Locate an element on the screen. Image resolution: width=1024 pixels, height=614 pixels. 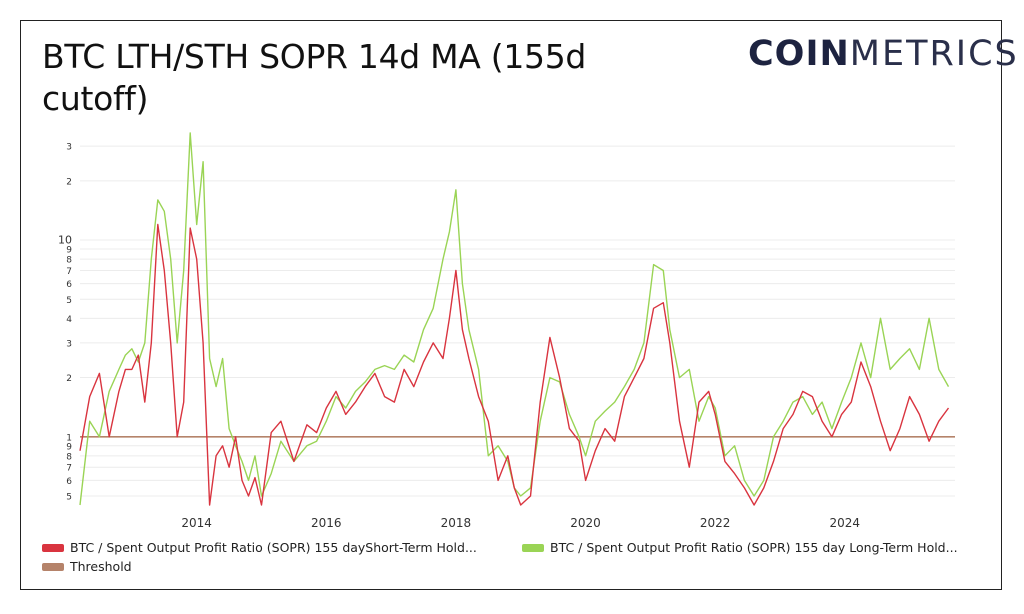
legend-swatch-sth is located at coordinates (53, 547).